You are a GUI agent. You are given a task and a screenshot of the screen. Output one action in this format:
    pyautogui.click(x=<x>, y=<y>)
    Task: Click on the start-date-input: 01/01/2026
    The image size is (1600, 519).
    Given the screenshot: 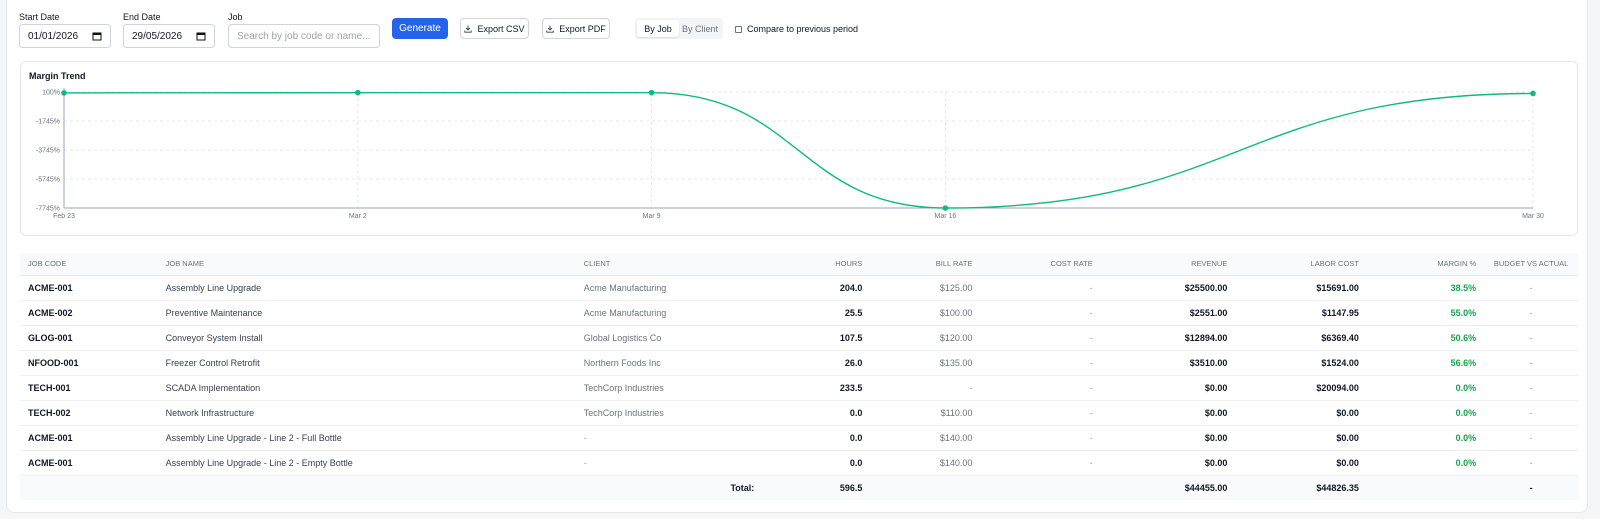 What is the action you would take?
    pyautogui.click(x=65, y=36)
    